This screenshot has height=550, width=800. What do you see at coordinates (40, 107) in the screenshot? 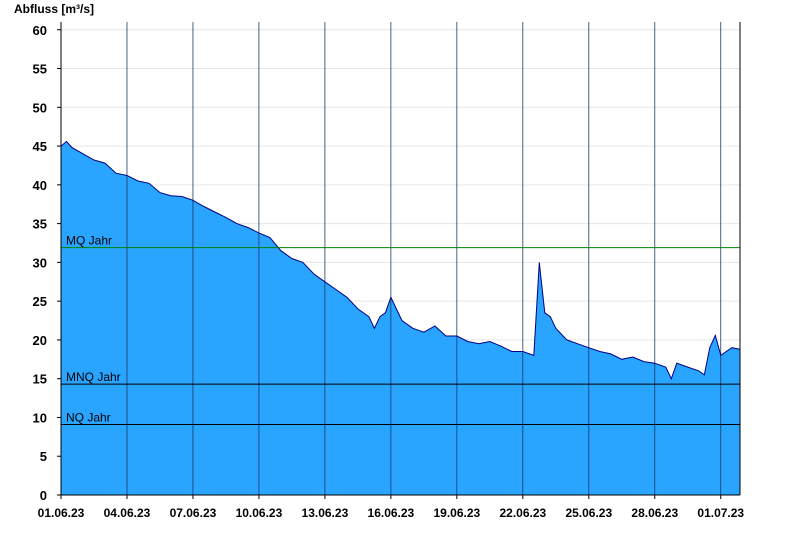
I see `y-tick-label: 50` at bounding box center [40, 107].